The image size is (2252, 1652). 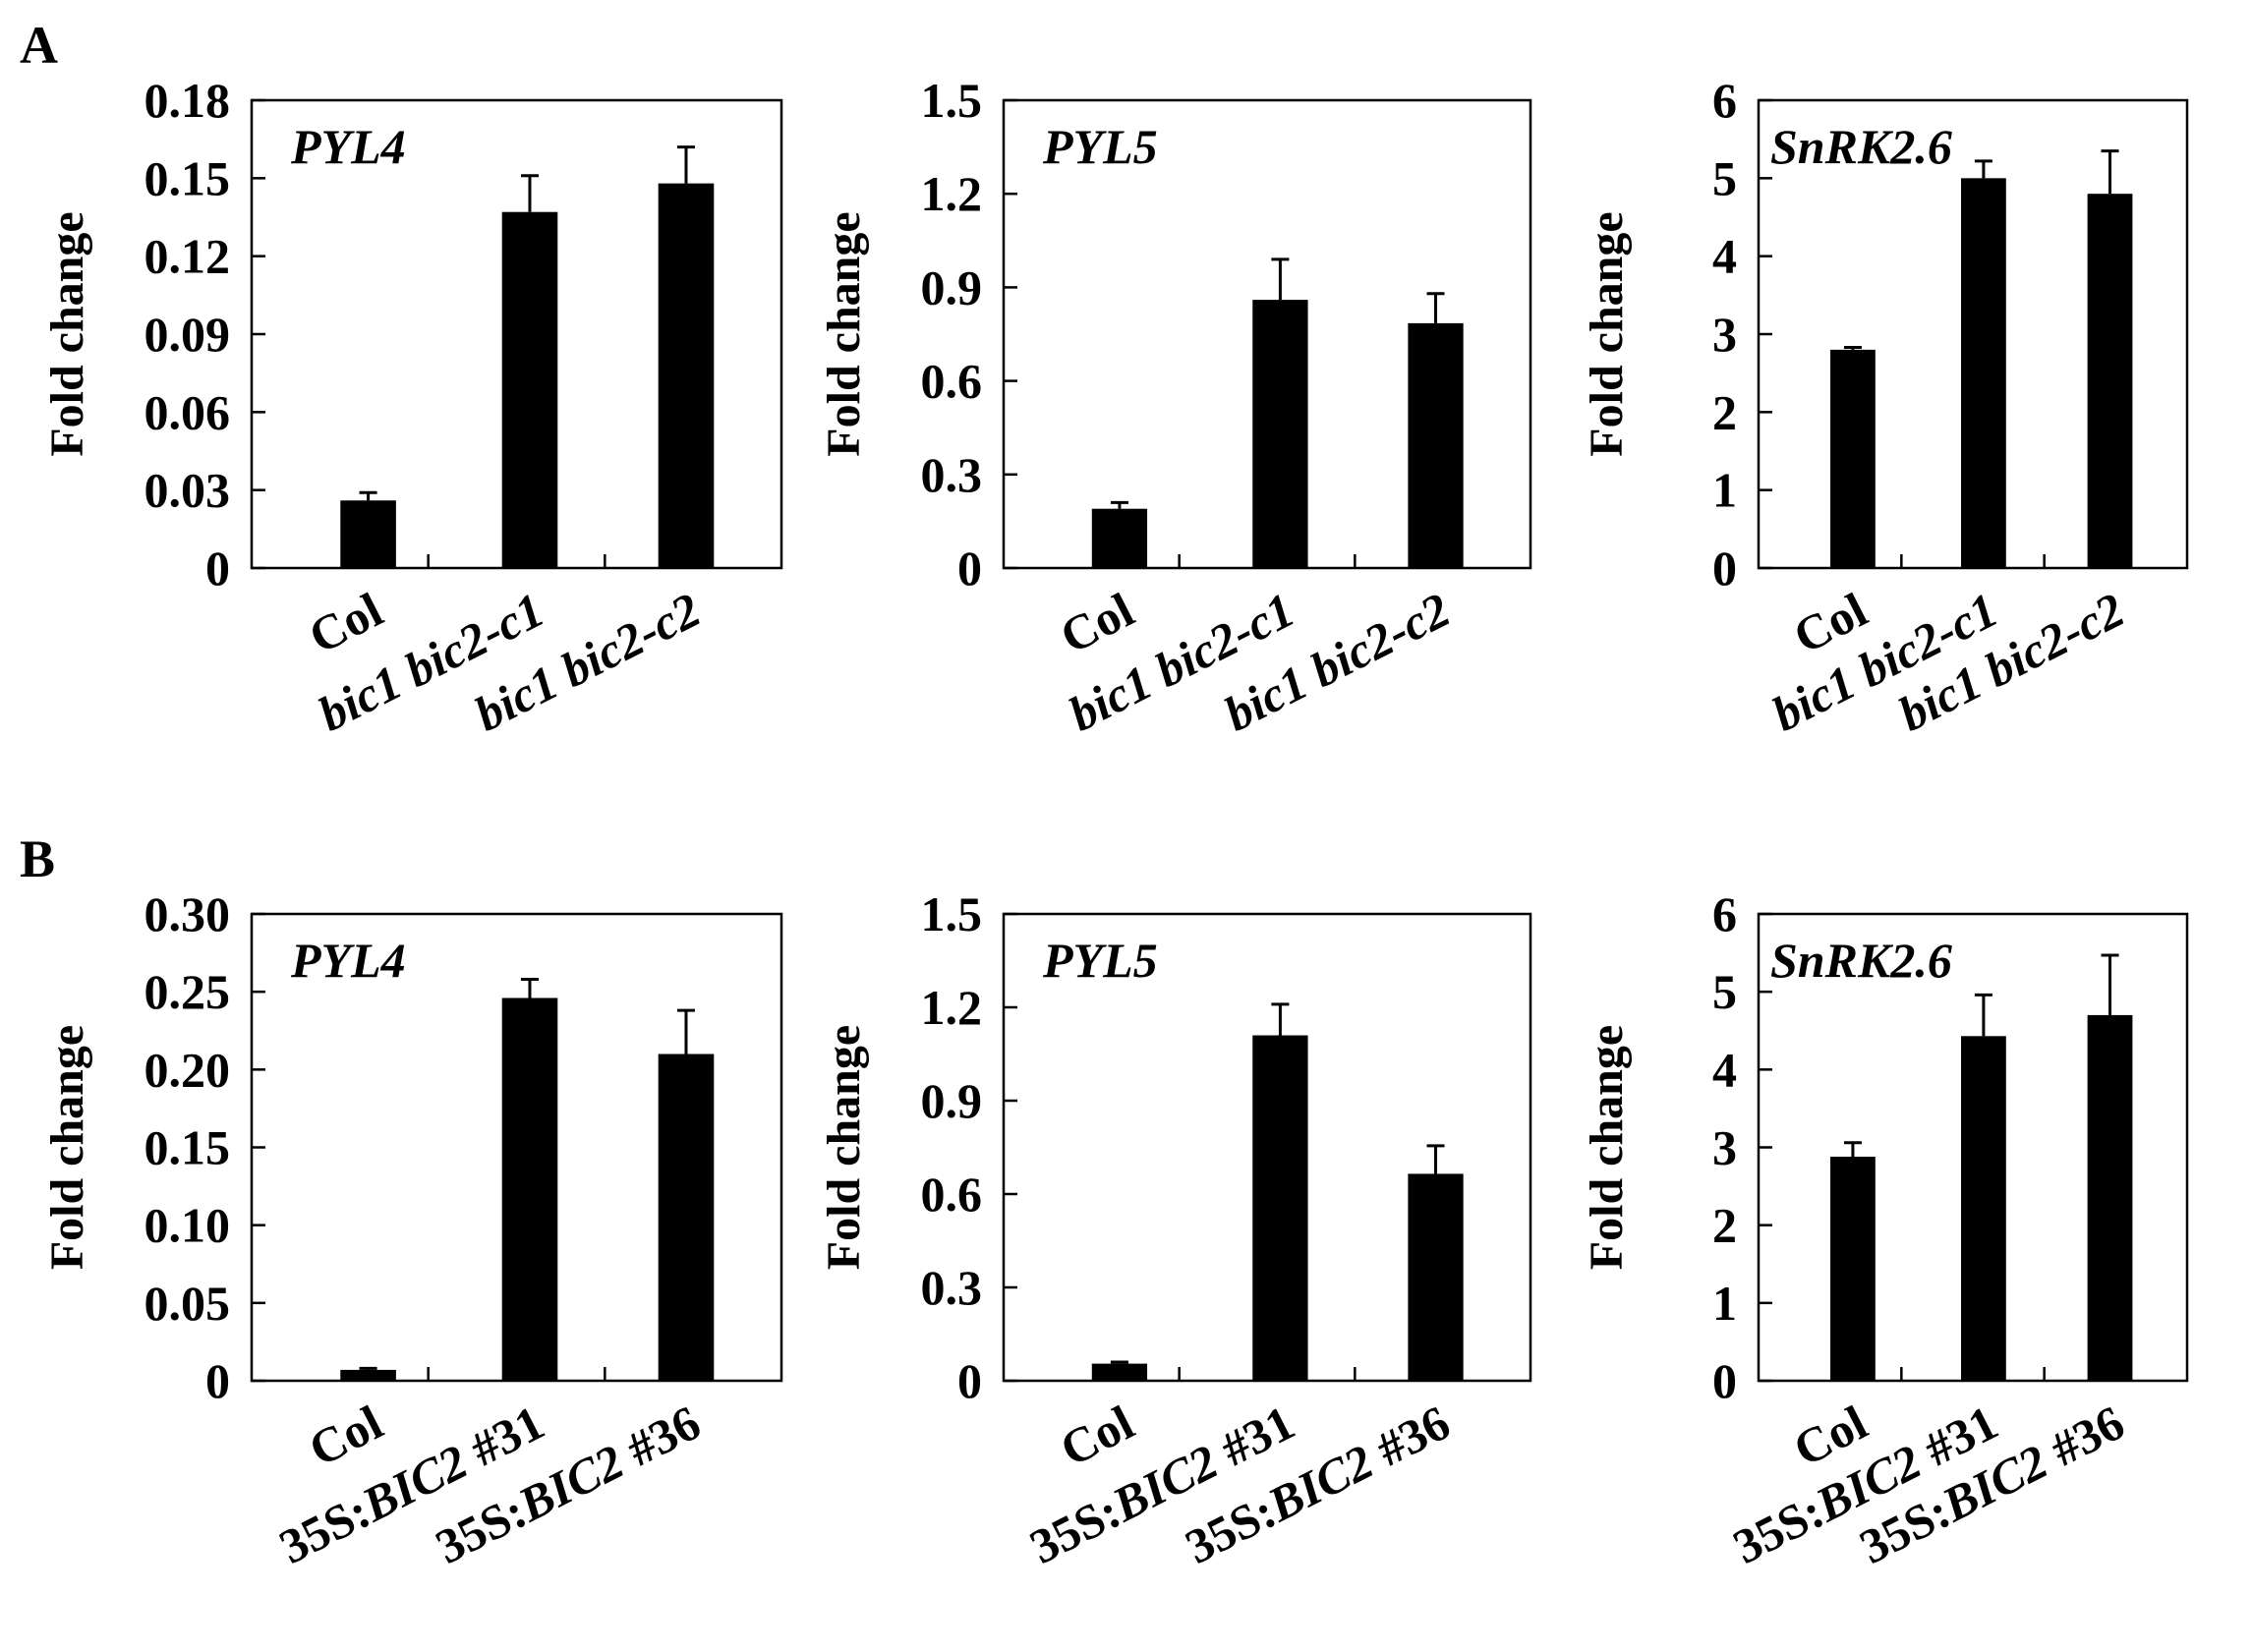 I want to click on y-tick-label: 0.12, so click(x=188, y=256).